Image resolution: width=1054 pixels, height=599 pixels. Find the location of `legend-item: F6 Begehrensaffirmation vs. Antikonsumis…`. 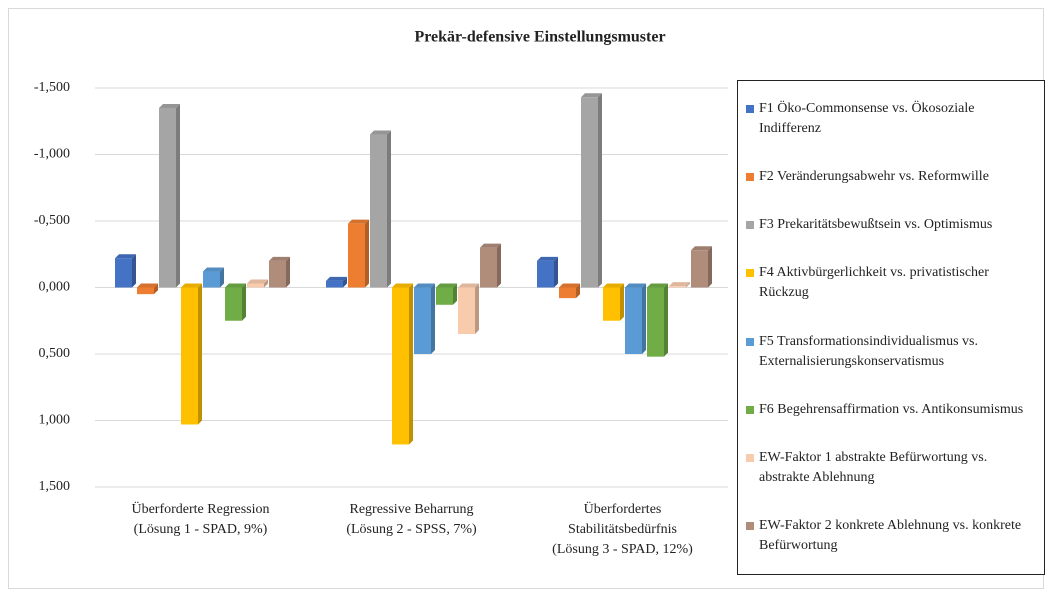

legend-item: F6 Begehrensaffirmation vs. Antikonsumis… is located at coordinates (892, 410).